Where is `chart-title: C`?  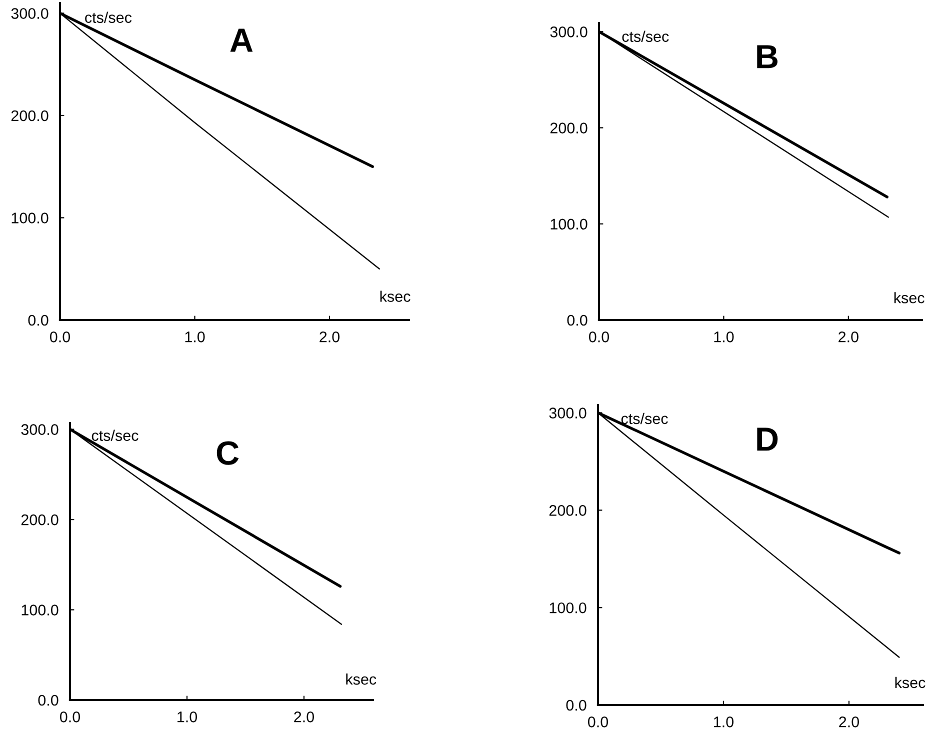 chart-title: C is located at coordinates (227, 453).